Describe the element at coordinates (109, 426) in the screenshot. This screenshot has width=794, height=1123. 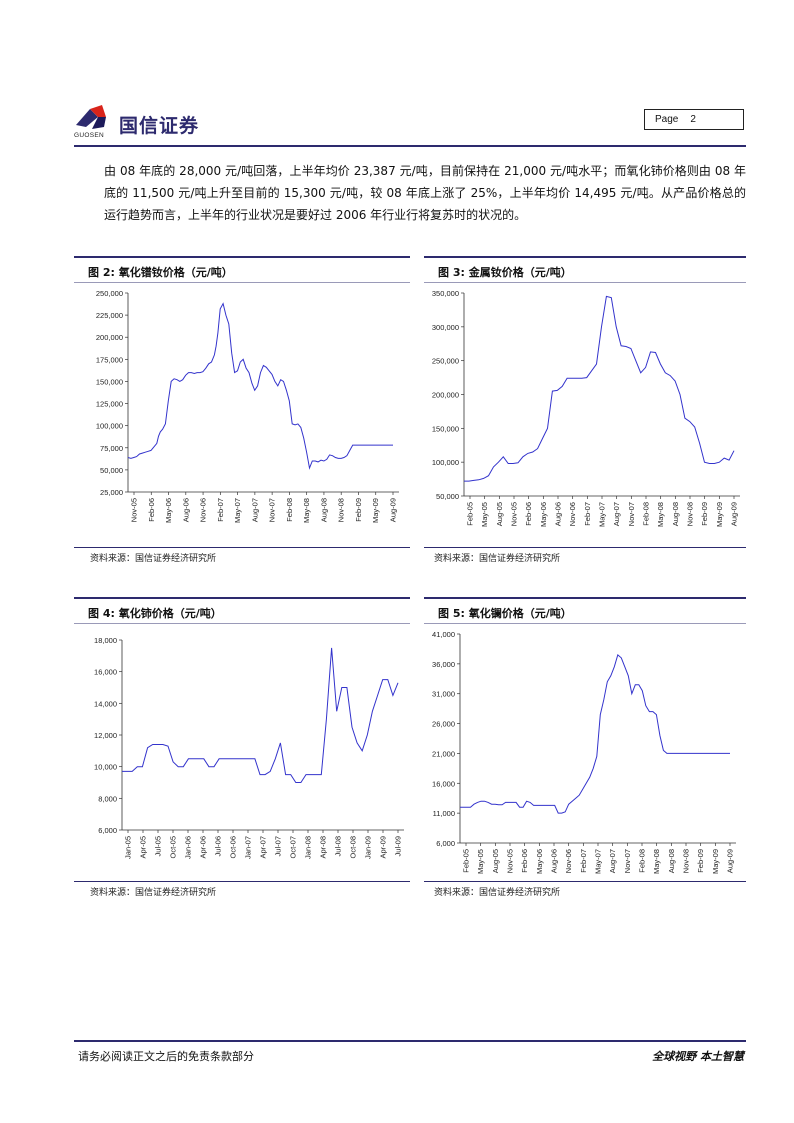
I see `y-tick-label: 100,000` at that location.